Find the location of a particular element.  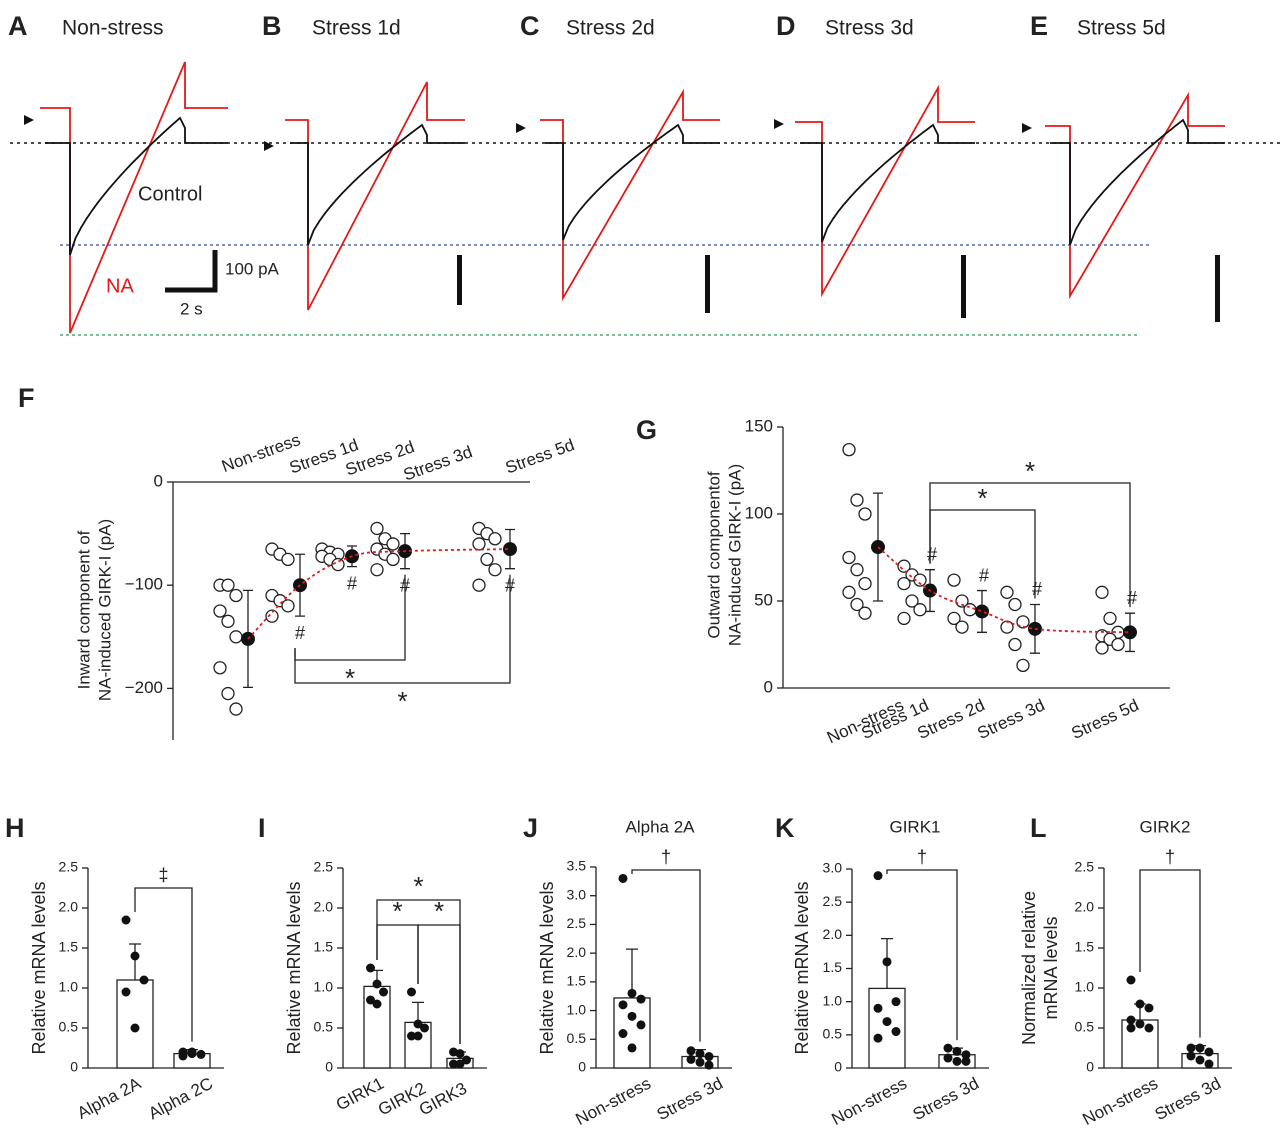

panel-title: Stress 2d is located at coordinates (610, 28).